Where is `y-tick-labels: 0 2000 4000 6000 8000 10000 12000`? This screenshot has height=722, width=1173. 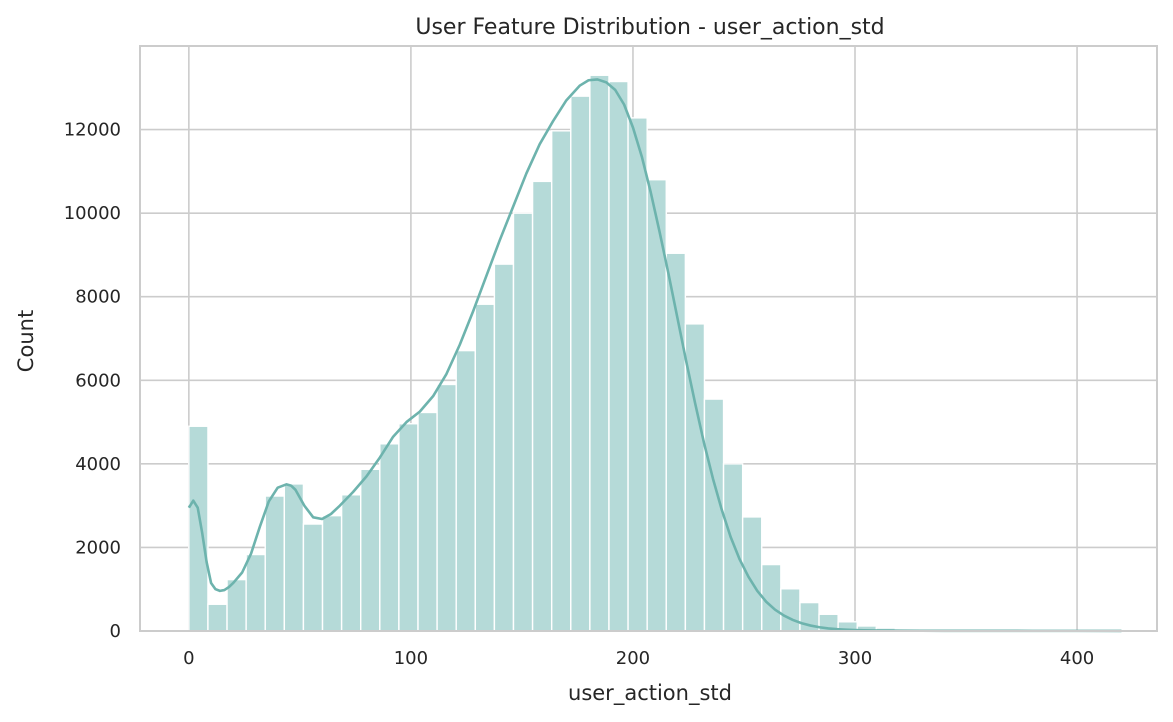
y-tick-labels: 0 2000 4000 6000 8000 10000 12000 is located at coordinates (92, 381).